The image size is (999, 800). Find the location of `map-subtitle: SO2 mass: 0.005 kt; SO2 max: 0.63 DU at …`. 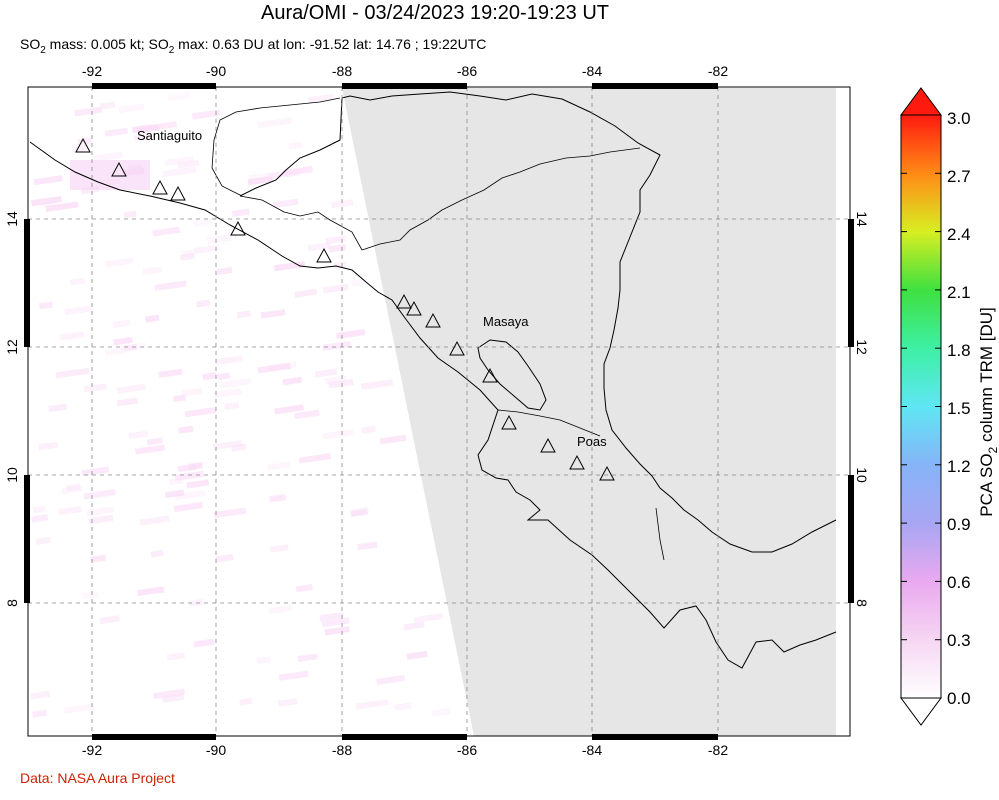

map-subtitle: SO2 mass: 0.005 kt; SO2 max: 0.63 DU at … is located at coordinates (253, 46).